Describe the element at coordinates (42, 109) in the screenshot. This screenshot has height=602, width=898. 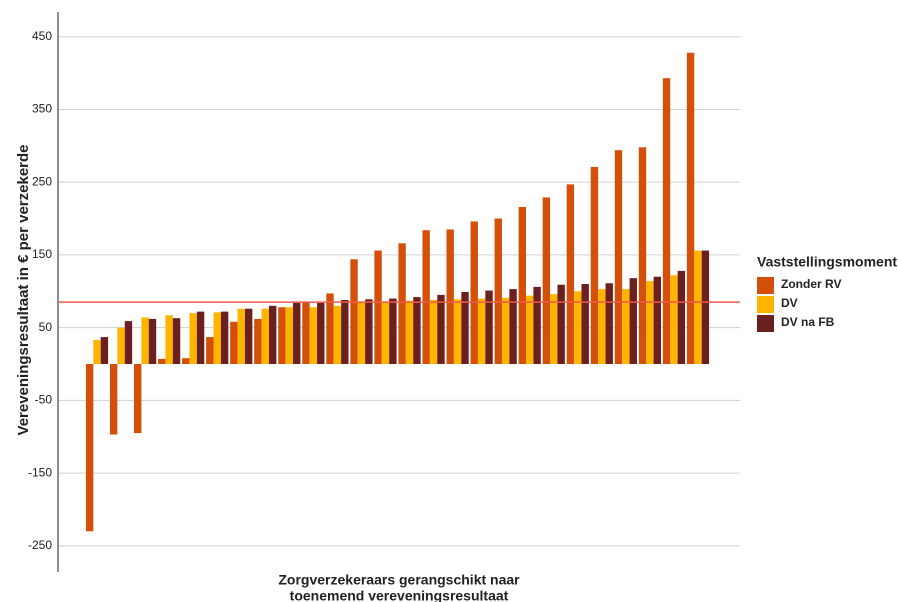
I see `y-tick-label: 350` at that location.